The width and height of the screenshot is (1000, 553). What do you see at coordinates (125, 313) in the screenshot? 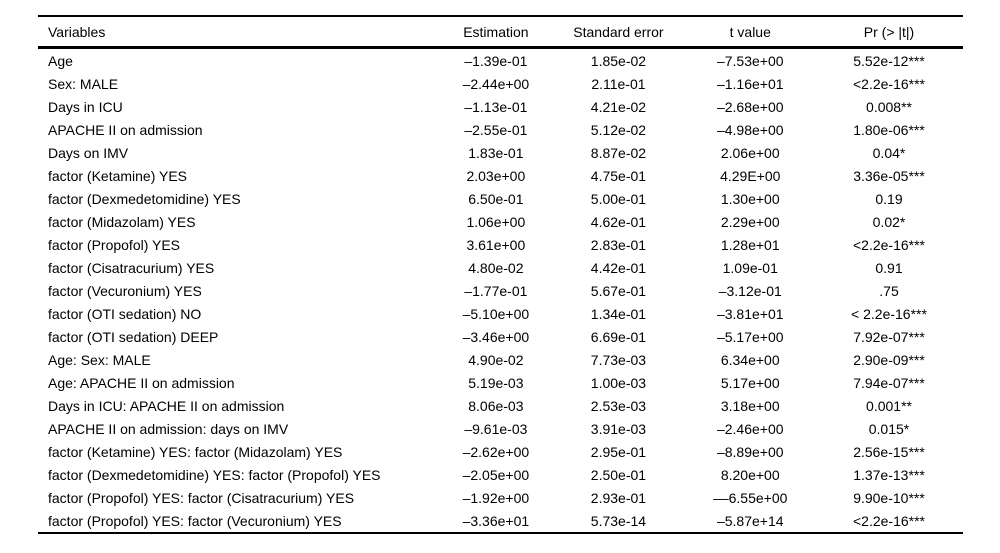
I see `variable-cell: factor (OTI sedation) NO` at bounding box center [125, 313].